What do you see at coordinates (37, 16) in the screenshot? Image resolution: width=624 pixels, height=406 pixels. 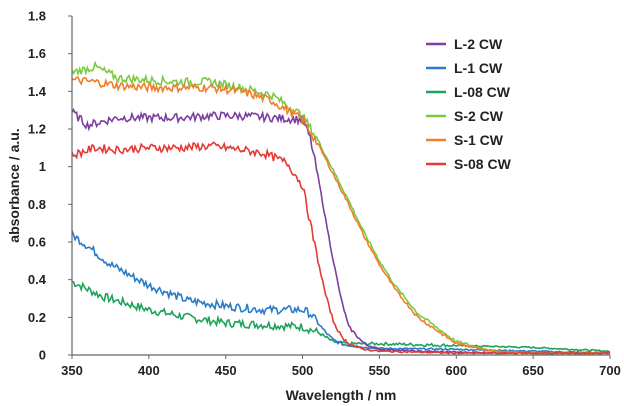 I see `y-tick-label: 1.8` at bounding box center [37, 16].